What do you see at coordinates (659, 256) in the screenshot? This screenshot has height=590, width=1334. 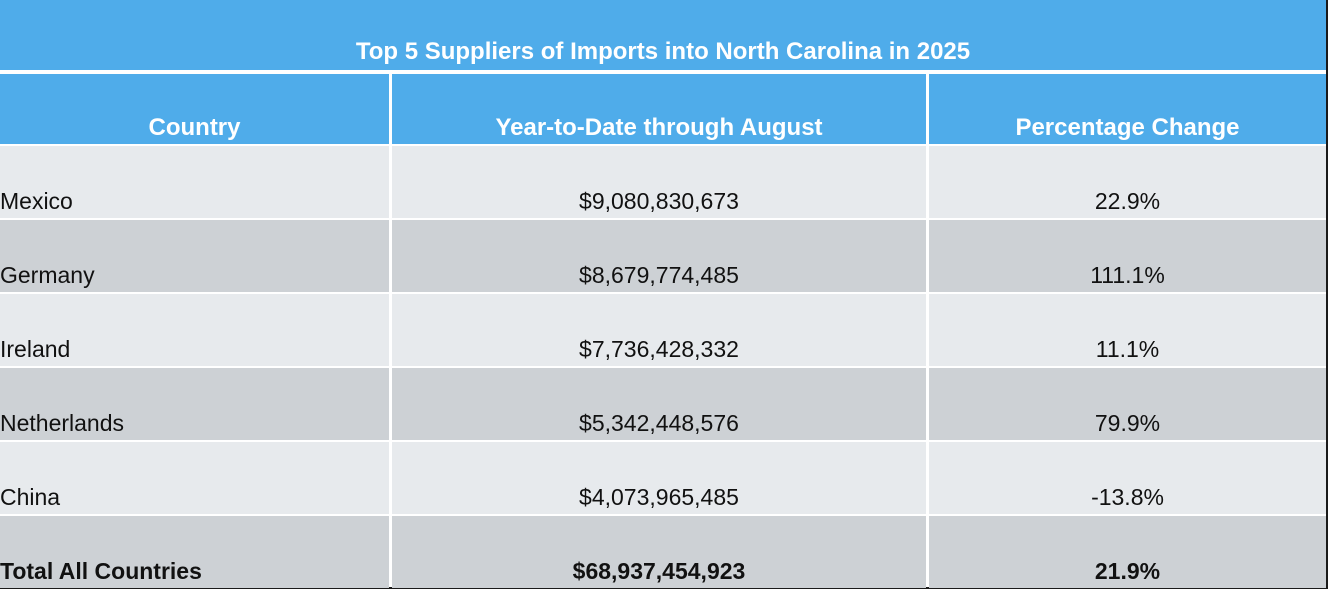 I see `ytd-cell: $8,679,774,485` at bounding box center [659, 256].